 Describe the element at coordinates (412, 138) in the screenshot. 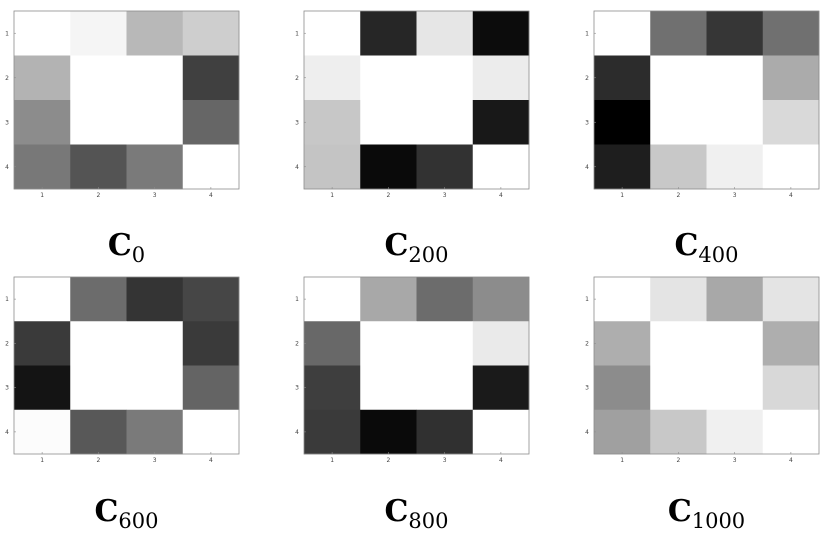

I see `heatmap-panel-2: 1 2 3 4 1 2 3 4 C200` at that location.